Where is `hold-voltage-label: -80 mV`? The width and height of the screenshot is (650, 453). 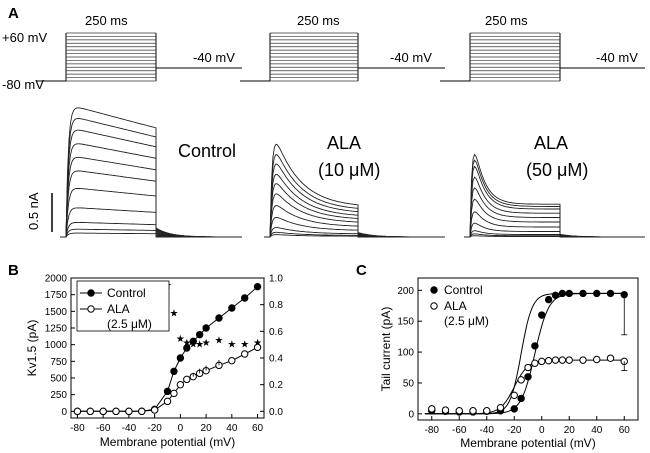
hold-voltage-label: -80 mV is located at coordinates (23, 84).